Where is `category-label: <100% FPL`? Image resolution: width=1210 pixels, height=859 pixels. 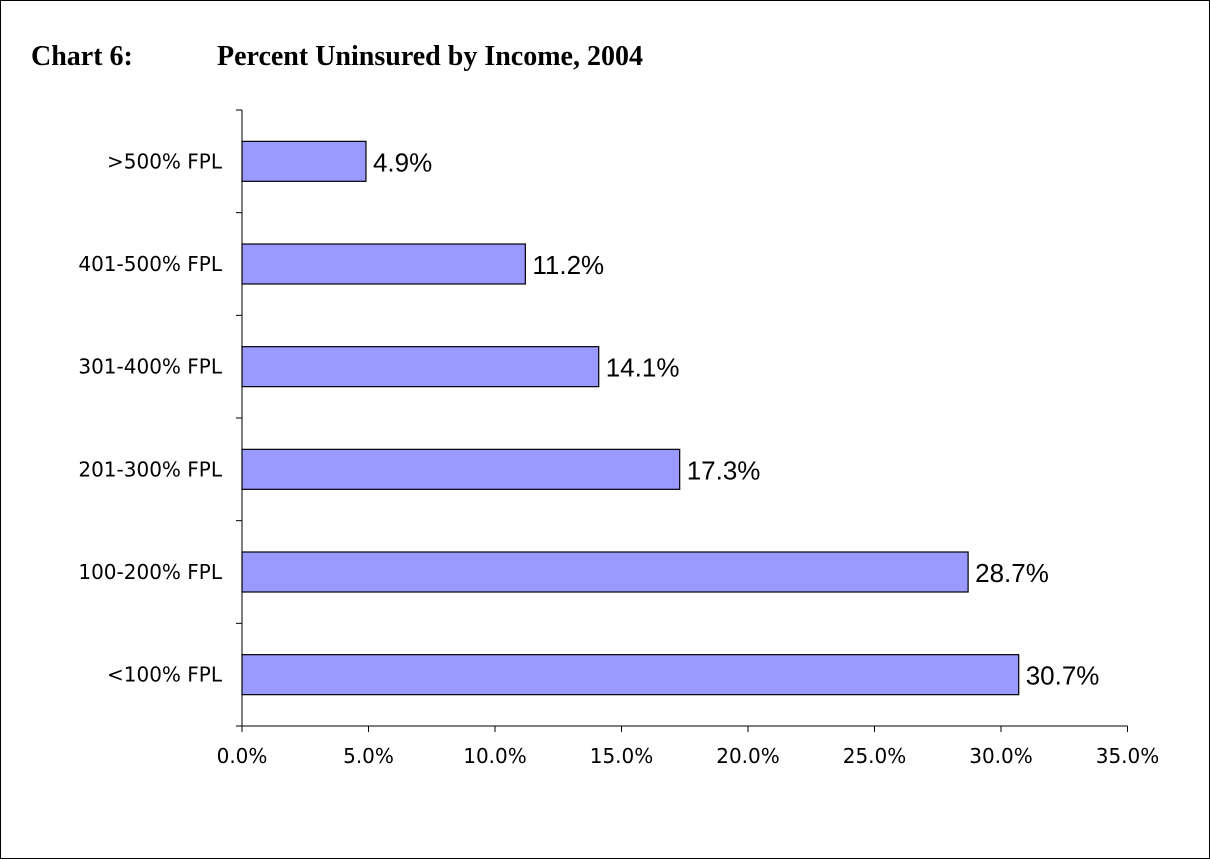
category-label: <100% FPL is located at coordinates (165, 675).